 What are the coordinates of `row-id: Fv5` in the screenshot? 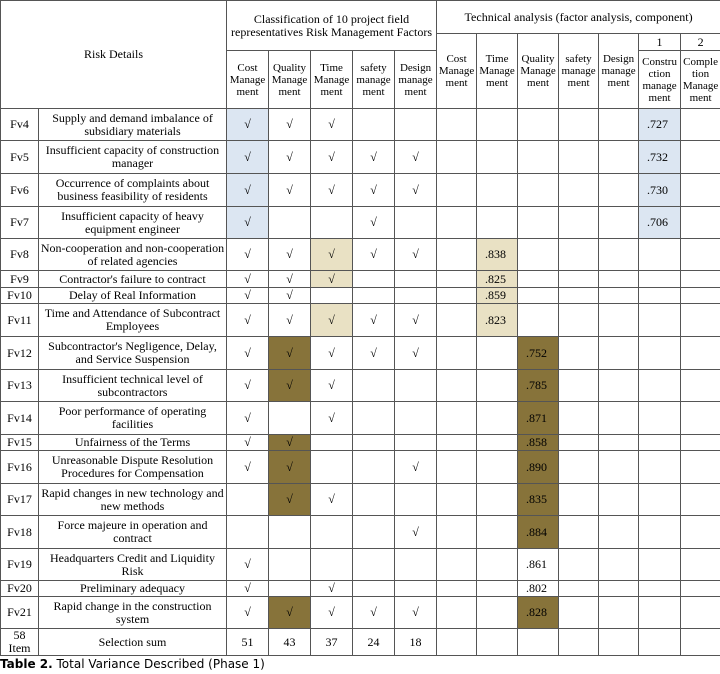 It's located at (19, 157).